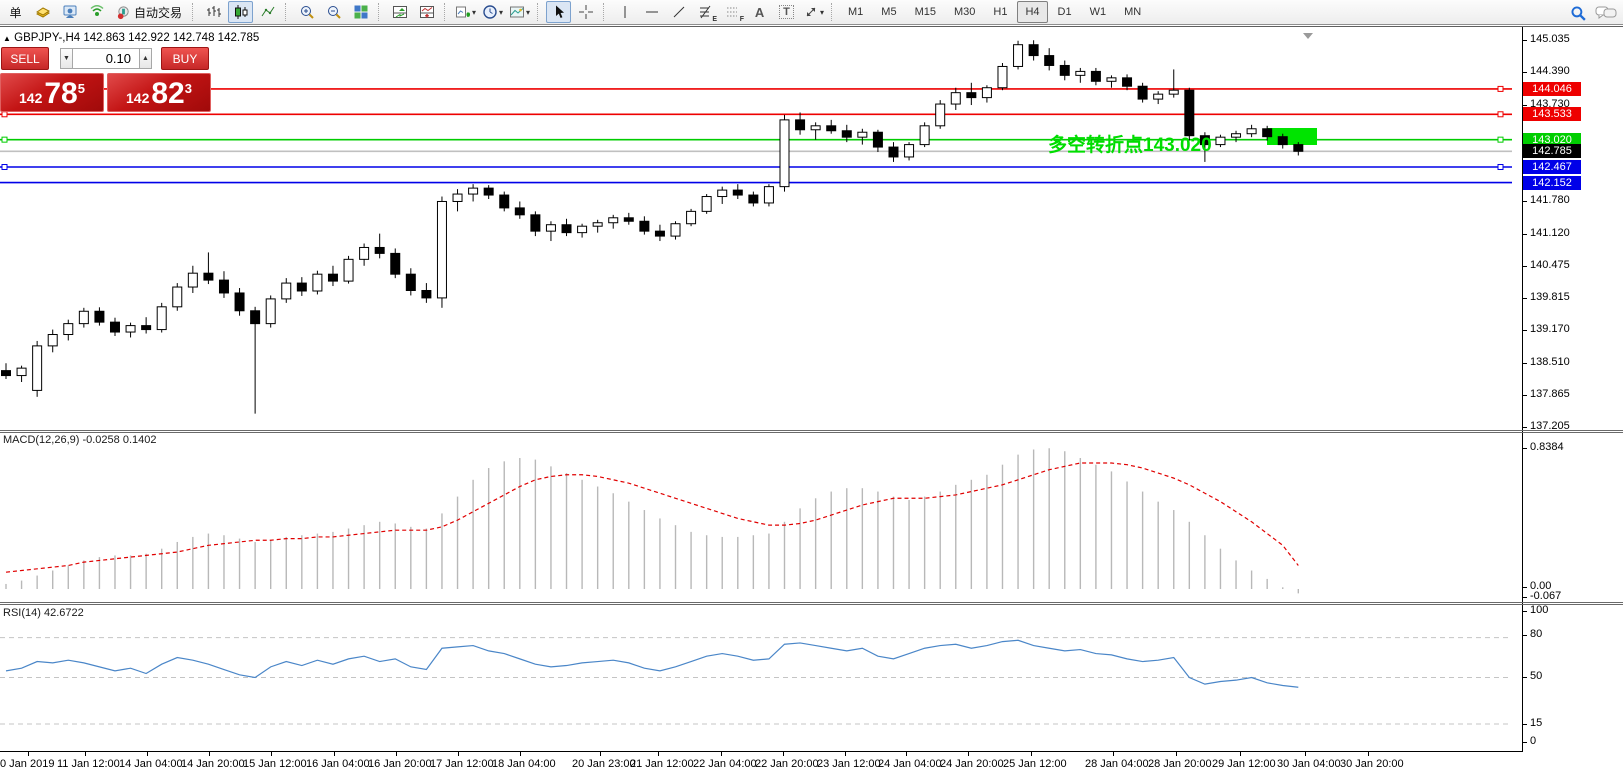 The height and width of the screenshot is (775, 1623). I want to click on sell-price-base: 142, so click(31, 98).